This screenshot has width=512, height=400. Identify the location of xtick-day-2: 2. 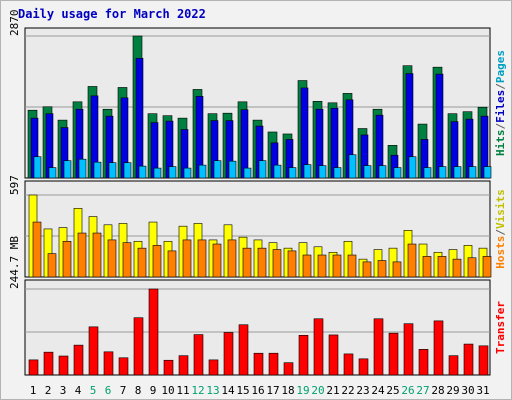
(48, 390).